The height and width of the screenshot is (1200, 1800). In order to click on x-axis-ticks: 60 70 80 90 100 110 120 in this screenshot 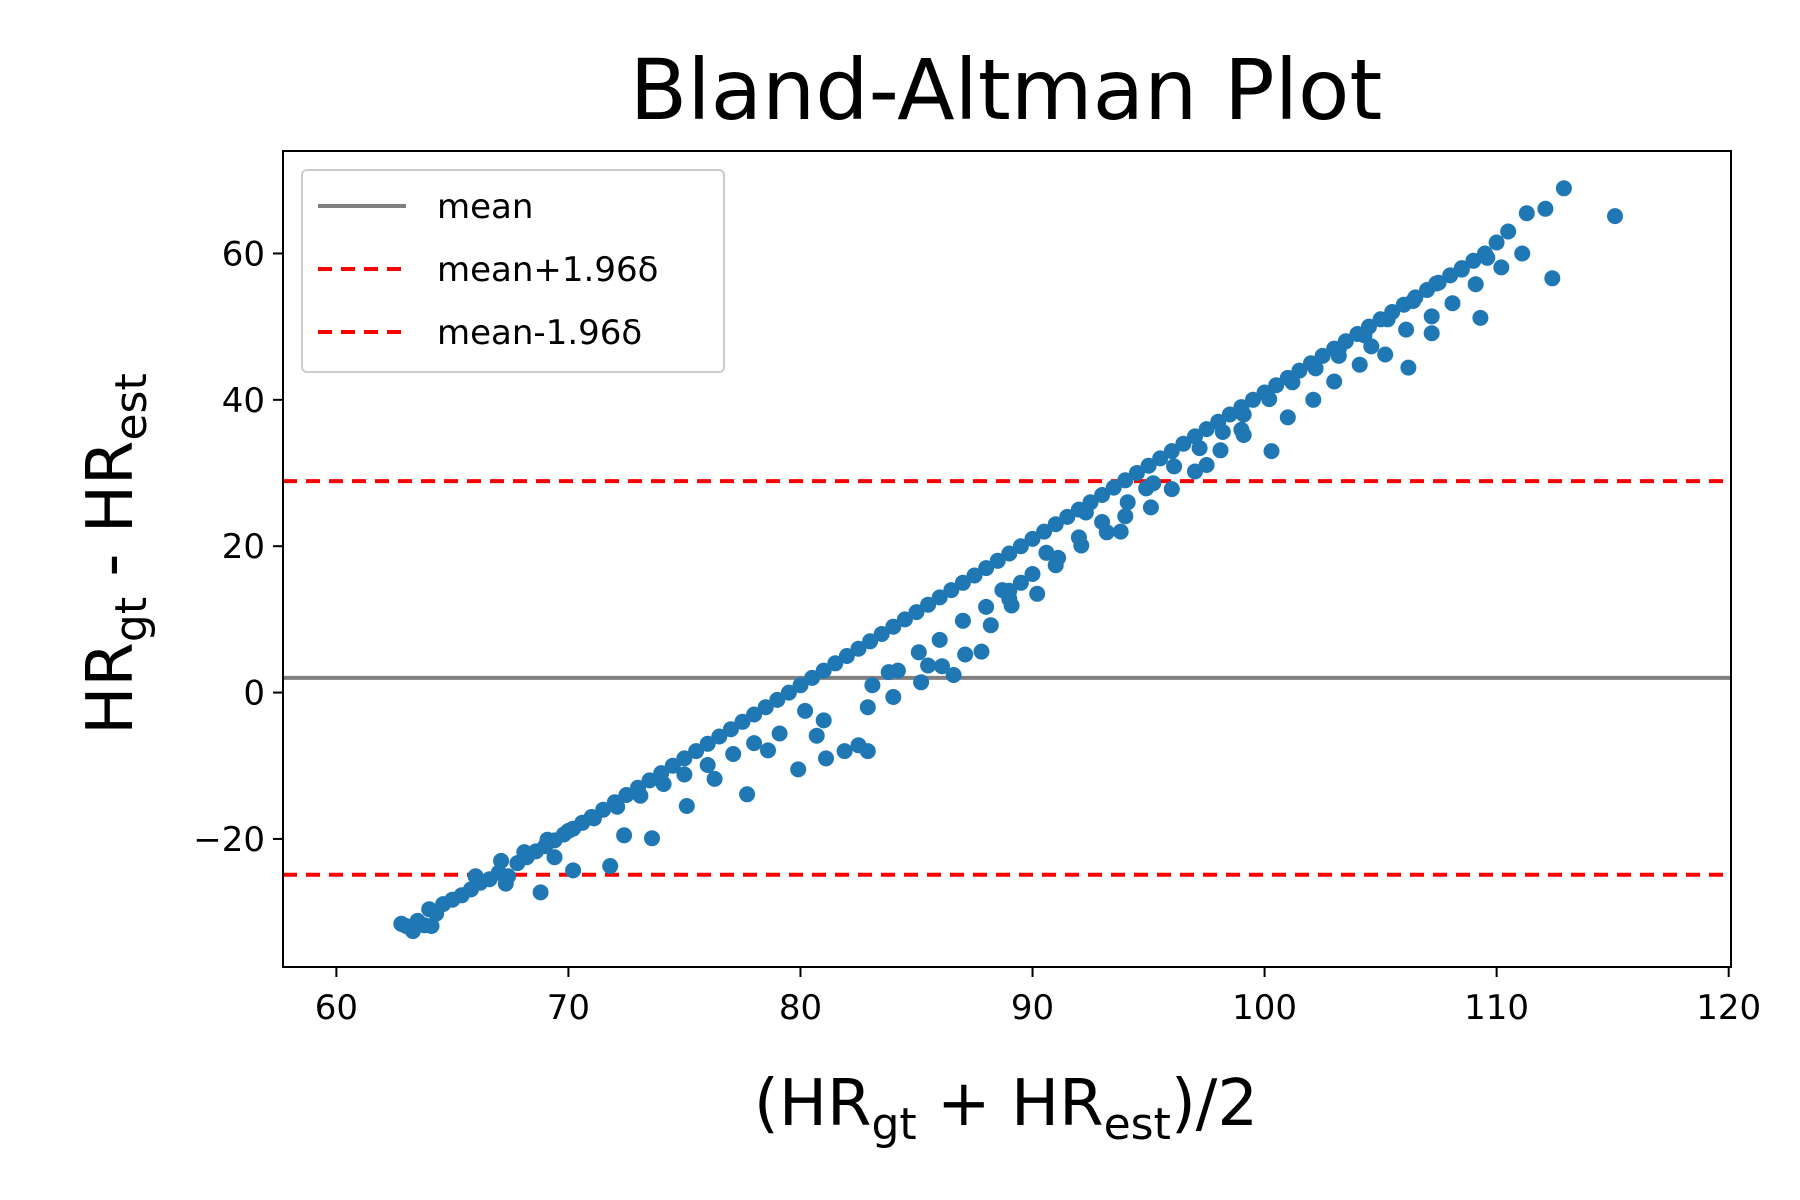, I will do `click(1038, 997)`.